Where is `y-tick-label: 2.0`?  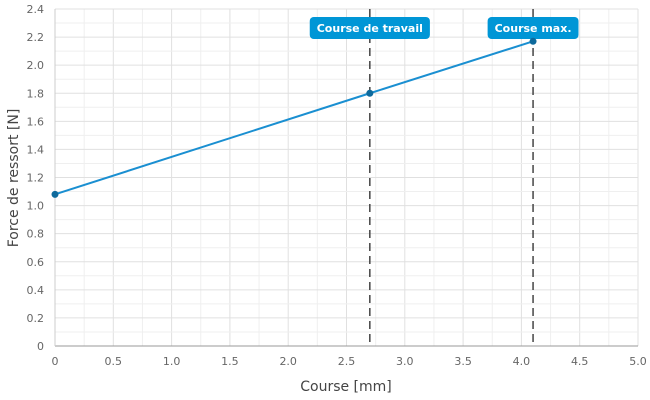
y-tick-label: 2.0 is located at coordinates (36, 65).